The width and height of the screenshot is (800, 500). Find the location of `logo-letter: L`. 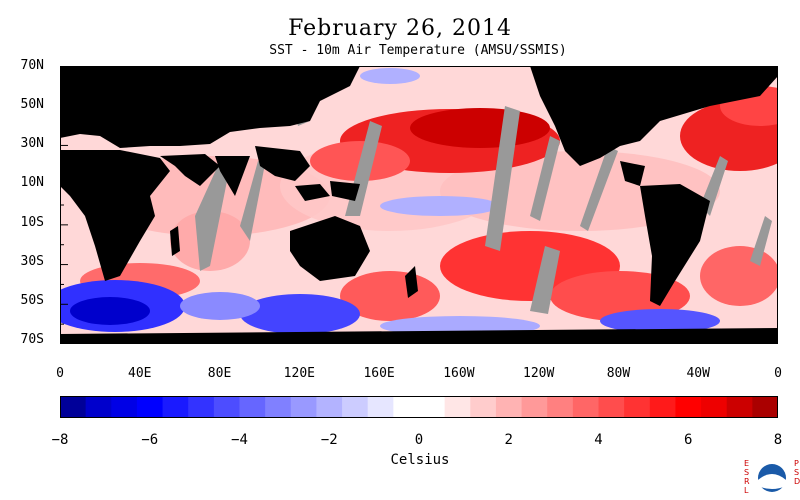

logo-letter: L is located at coordinates (746, 490).